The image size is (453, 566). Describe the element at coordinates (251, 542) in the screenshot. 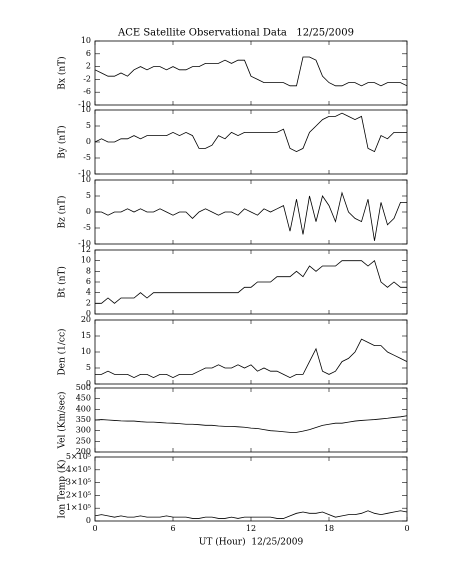

I see `x-axis-label: UT (Hour) 12/25/2009` at that location.